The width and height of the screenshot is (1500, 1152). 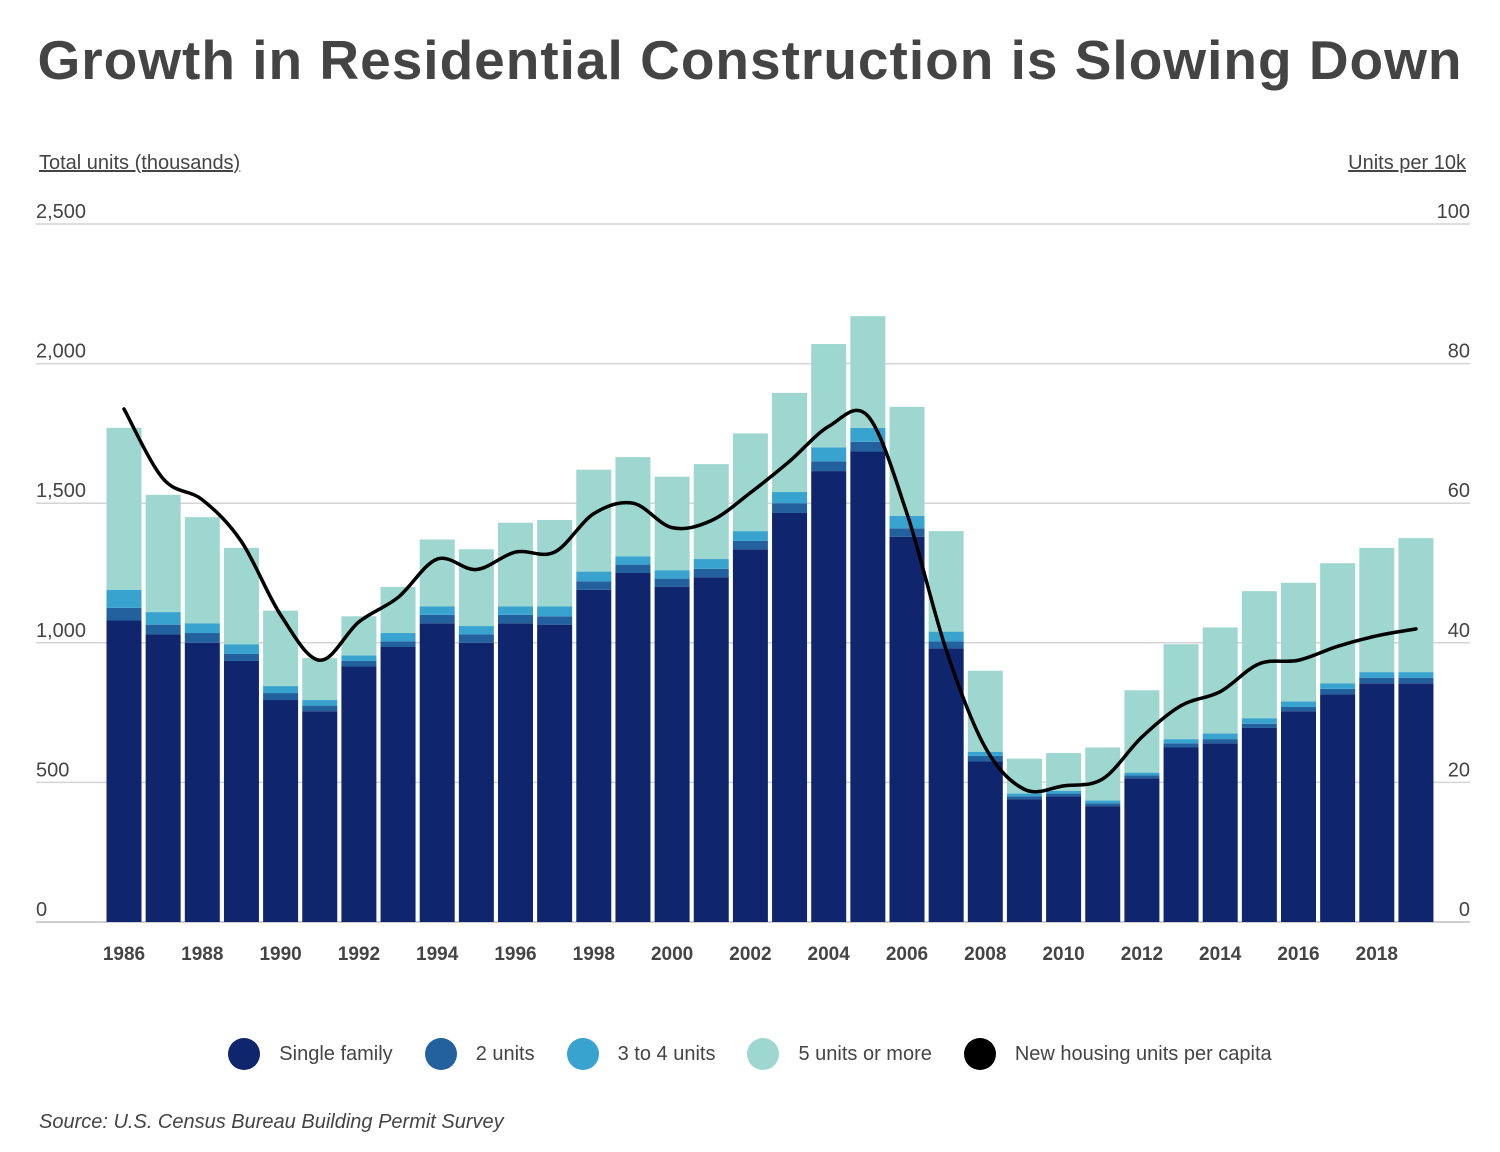 I want to click on legend-swatch-5-units-or-more, so click(x=763, y=1054).